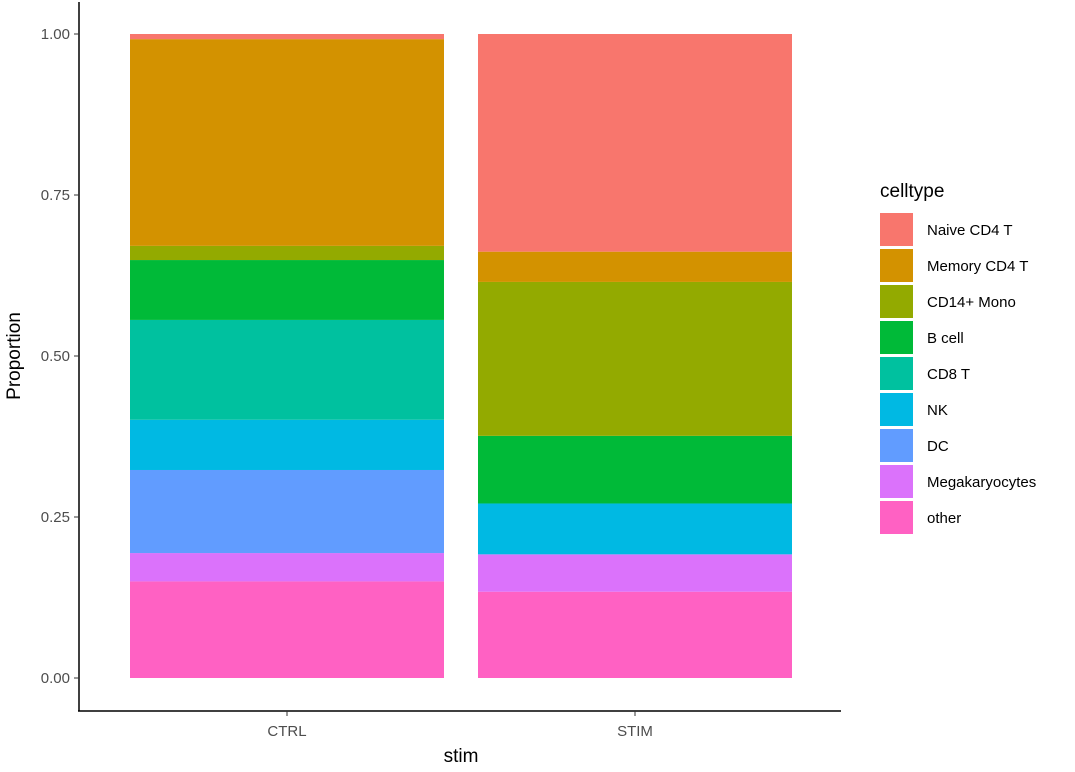 This screenshot has width=1075, height=772. I want to click on x-tick-label: CTRL, so click(286, 731).